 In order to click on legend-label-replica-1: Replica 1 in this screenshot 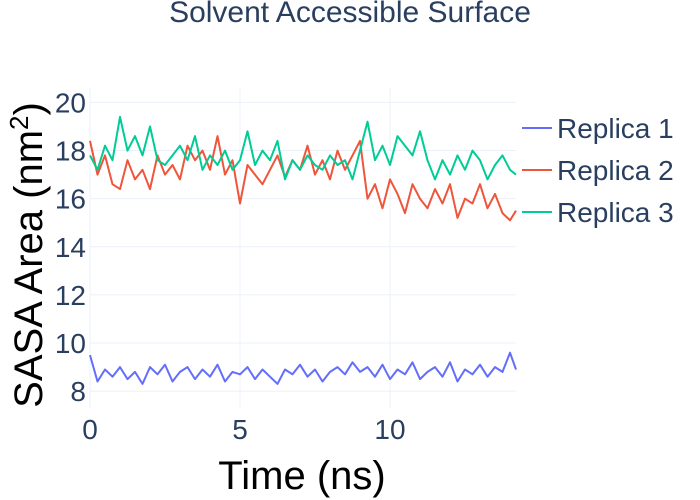, I will do `click(615, 128)`.